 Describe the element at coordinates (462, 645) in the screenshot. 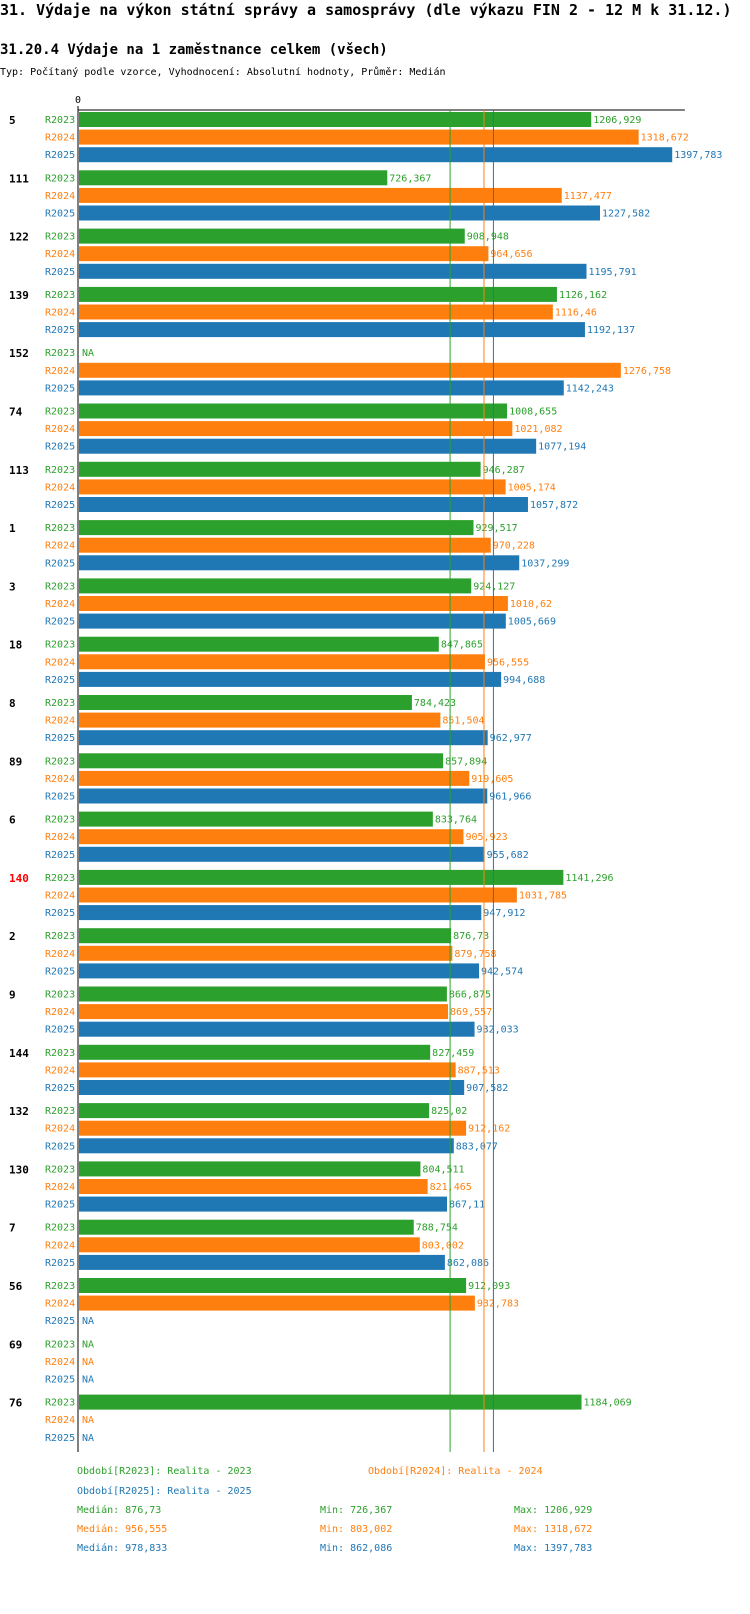

I see `value-label: 847,865` at that location.